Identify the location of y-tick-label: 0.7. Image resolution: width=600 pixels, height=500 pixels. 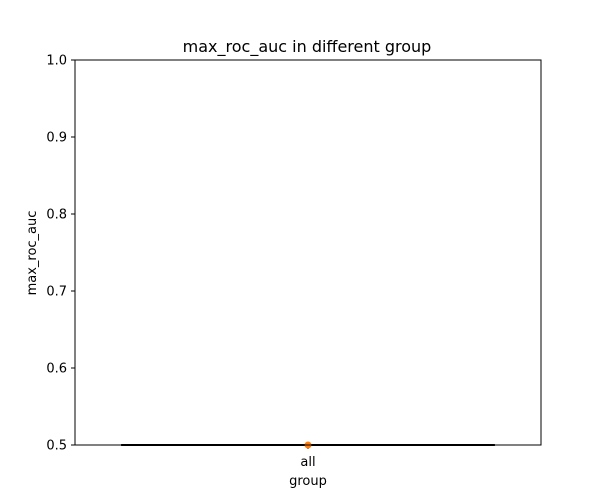
(56, 292).